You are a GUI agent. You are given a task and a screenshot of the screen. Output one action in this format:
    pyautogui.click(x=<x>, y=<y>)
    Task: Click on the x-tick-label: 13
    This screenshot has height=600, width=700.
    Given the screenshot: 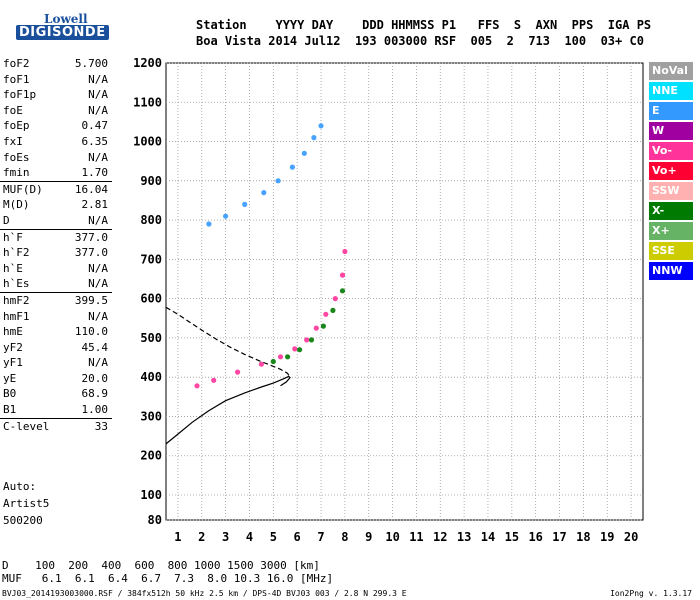 What is the action you would take?
    pyautogui.click(x=464, y=537)
    